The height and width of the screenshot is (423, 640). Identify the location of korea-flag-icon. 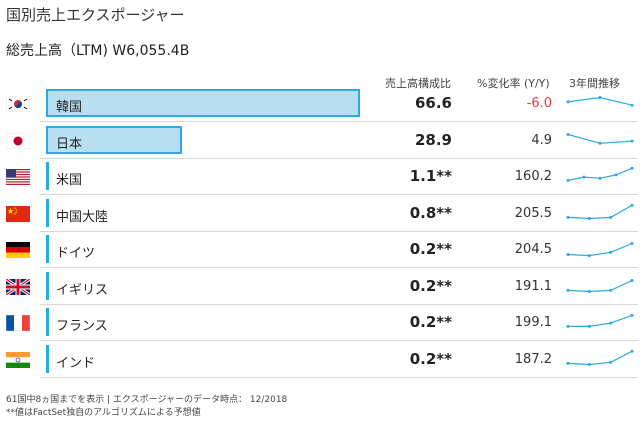
(18, 104).